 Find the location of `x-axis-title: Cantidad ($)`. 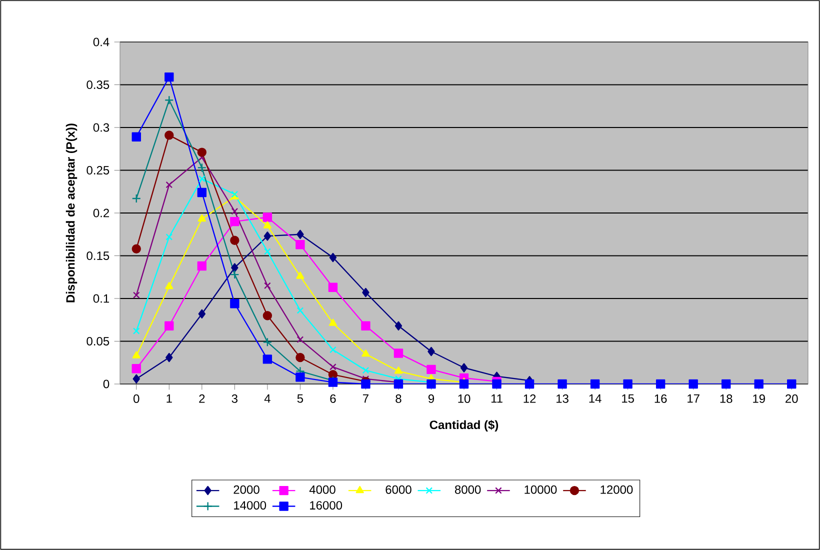

x-axis-title: Cantidad ($) is located at coordinates (464, 426).